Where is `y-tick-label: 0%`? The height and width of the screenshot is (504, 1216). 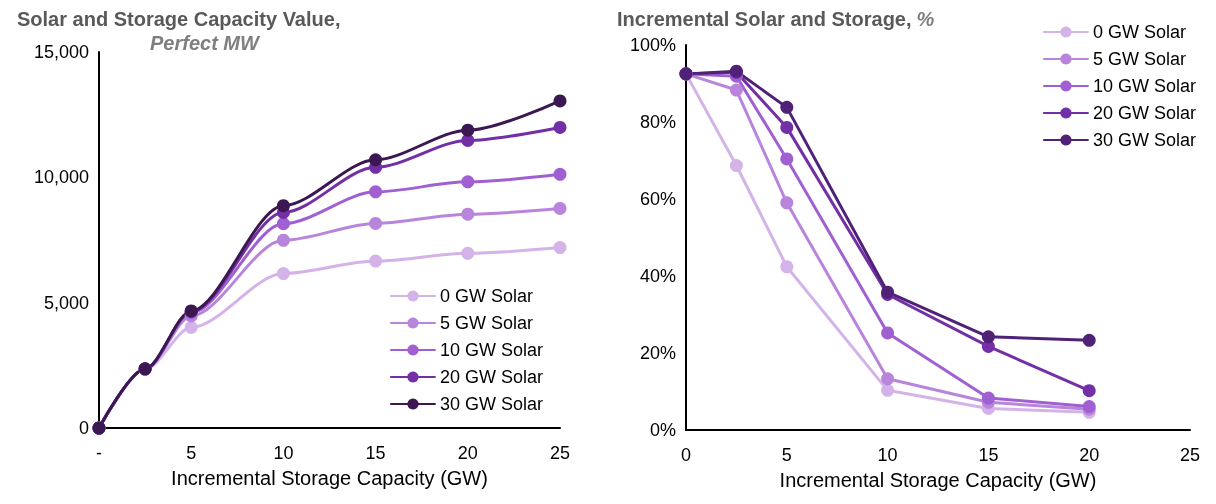 y-tick-label: 0% is located at coordinates (662, 430).